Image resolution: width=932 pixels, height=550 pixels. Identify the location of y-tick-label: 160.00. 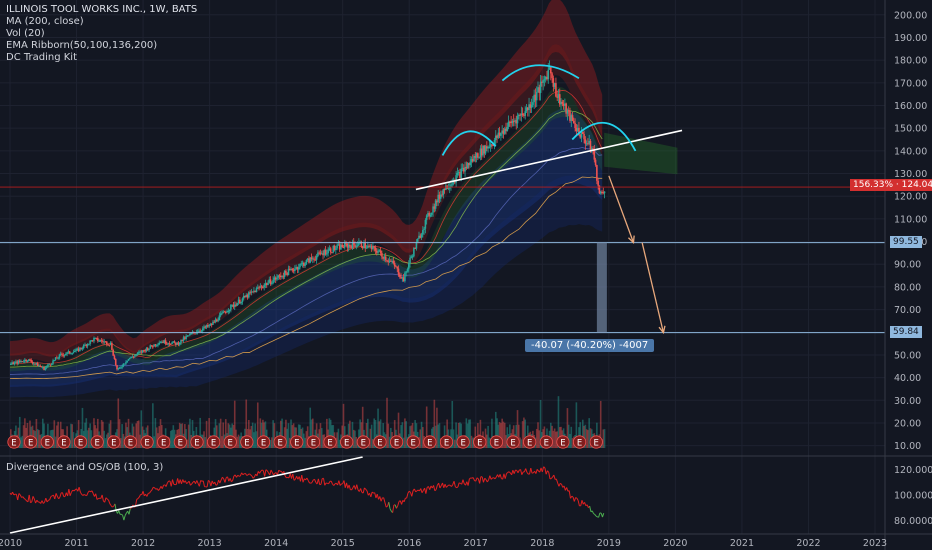
(910, 106).